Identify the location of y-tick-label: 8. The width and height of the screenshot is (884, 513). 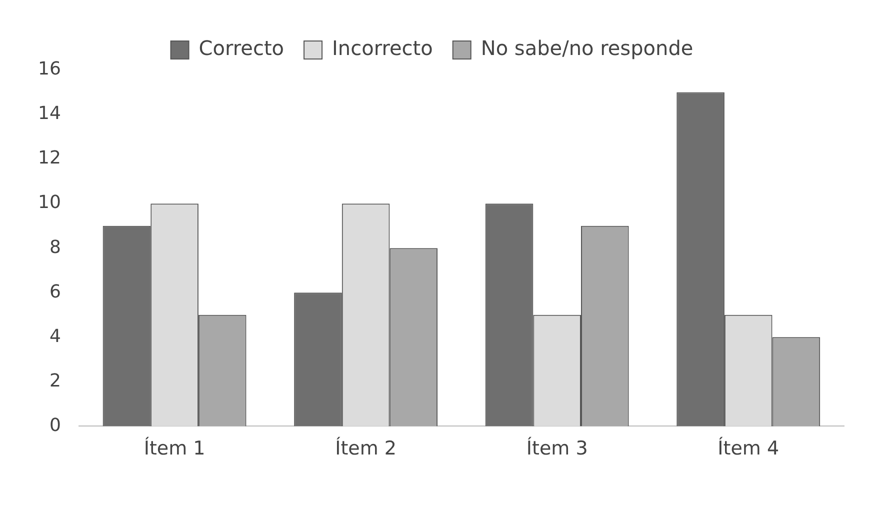
(55, 247).